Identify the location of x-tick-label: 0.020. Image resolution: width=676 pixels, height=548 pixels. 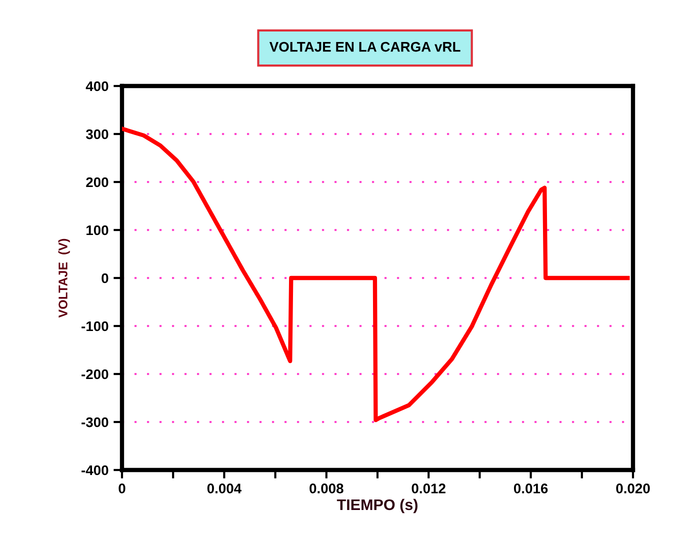
(633, 489).